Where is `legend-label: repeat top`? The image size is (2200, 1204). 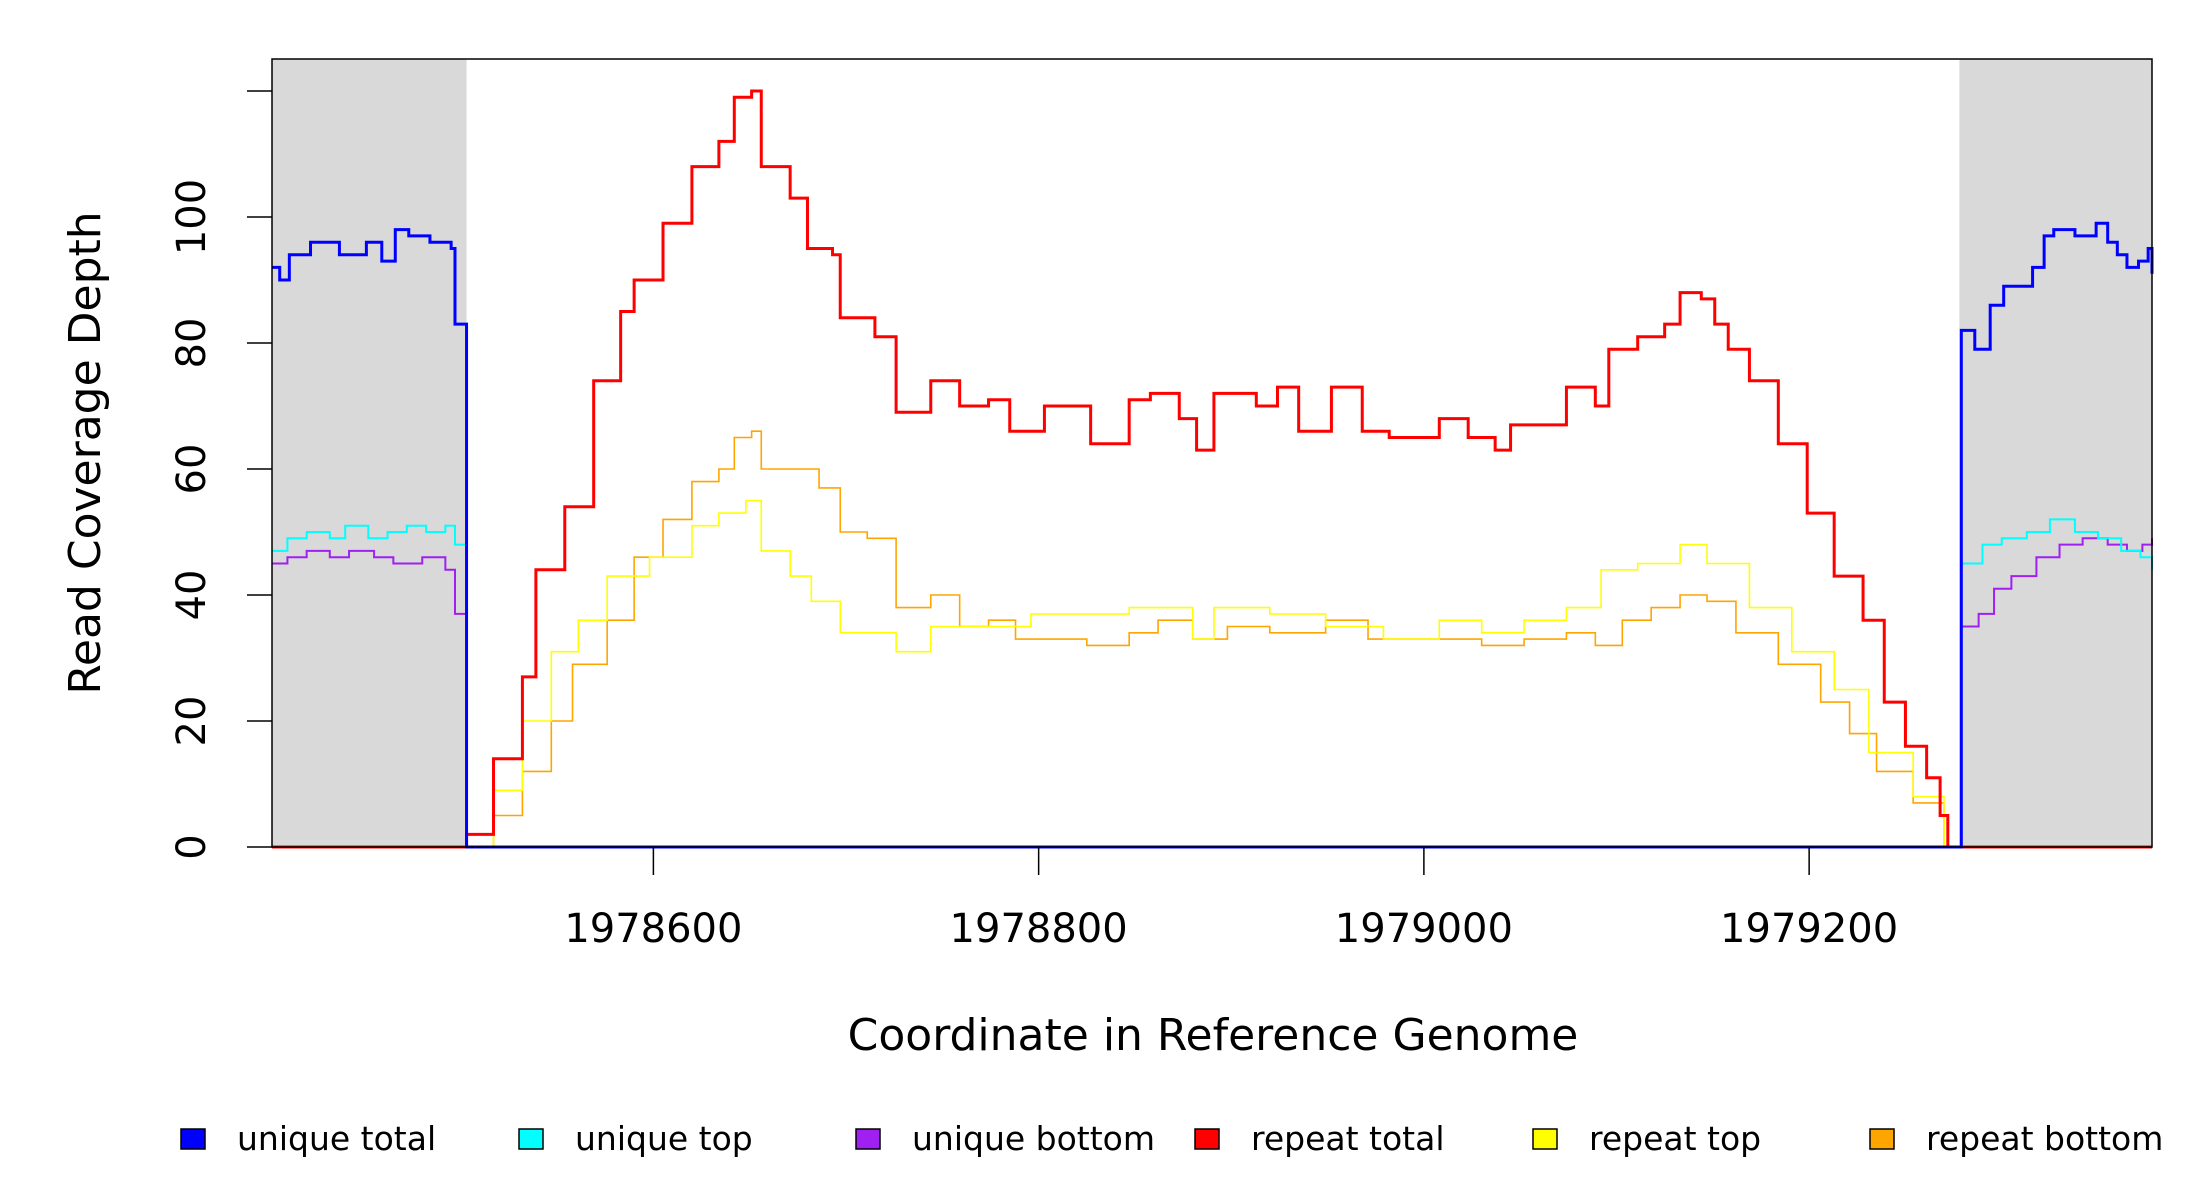 legend-label: repeat top is located at coordinates (1675, 1138).